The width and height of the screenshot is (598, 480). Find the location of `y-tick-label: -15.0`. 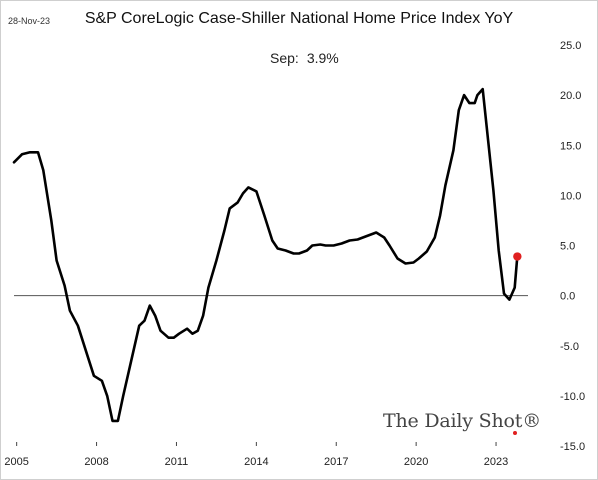

y-tick-label: -15.0 is located at coordinates (572, 447).